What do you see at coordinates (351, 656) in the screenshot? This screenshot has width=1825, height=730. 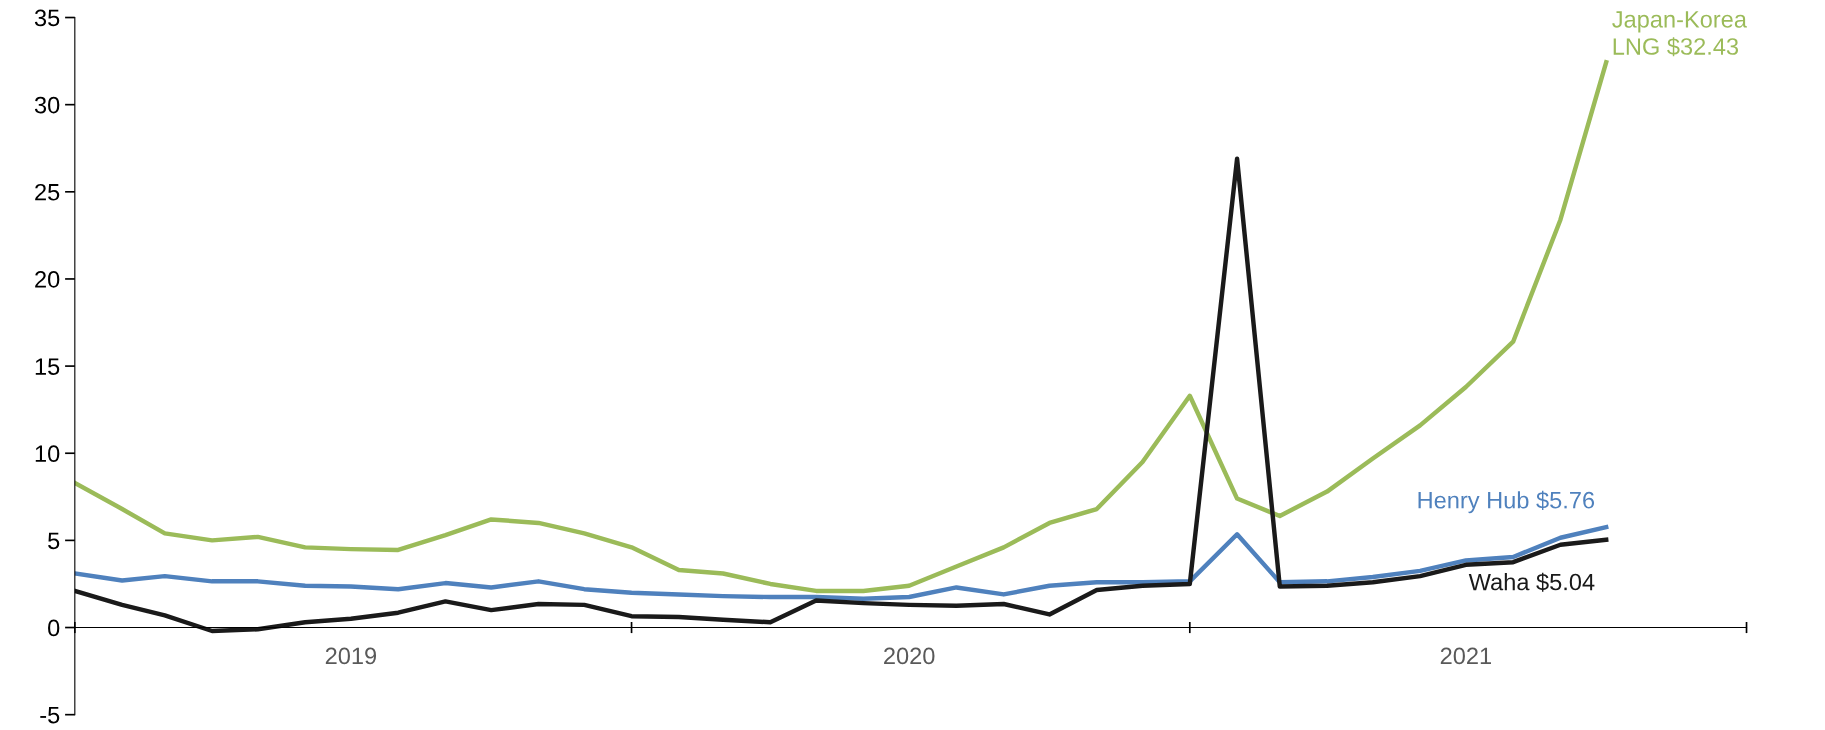 I see `x-tick-label: 2019` at bounding box center [351, 656].